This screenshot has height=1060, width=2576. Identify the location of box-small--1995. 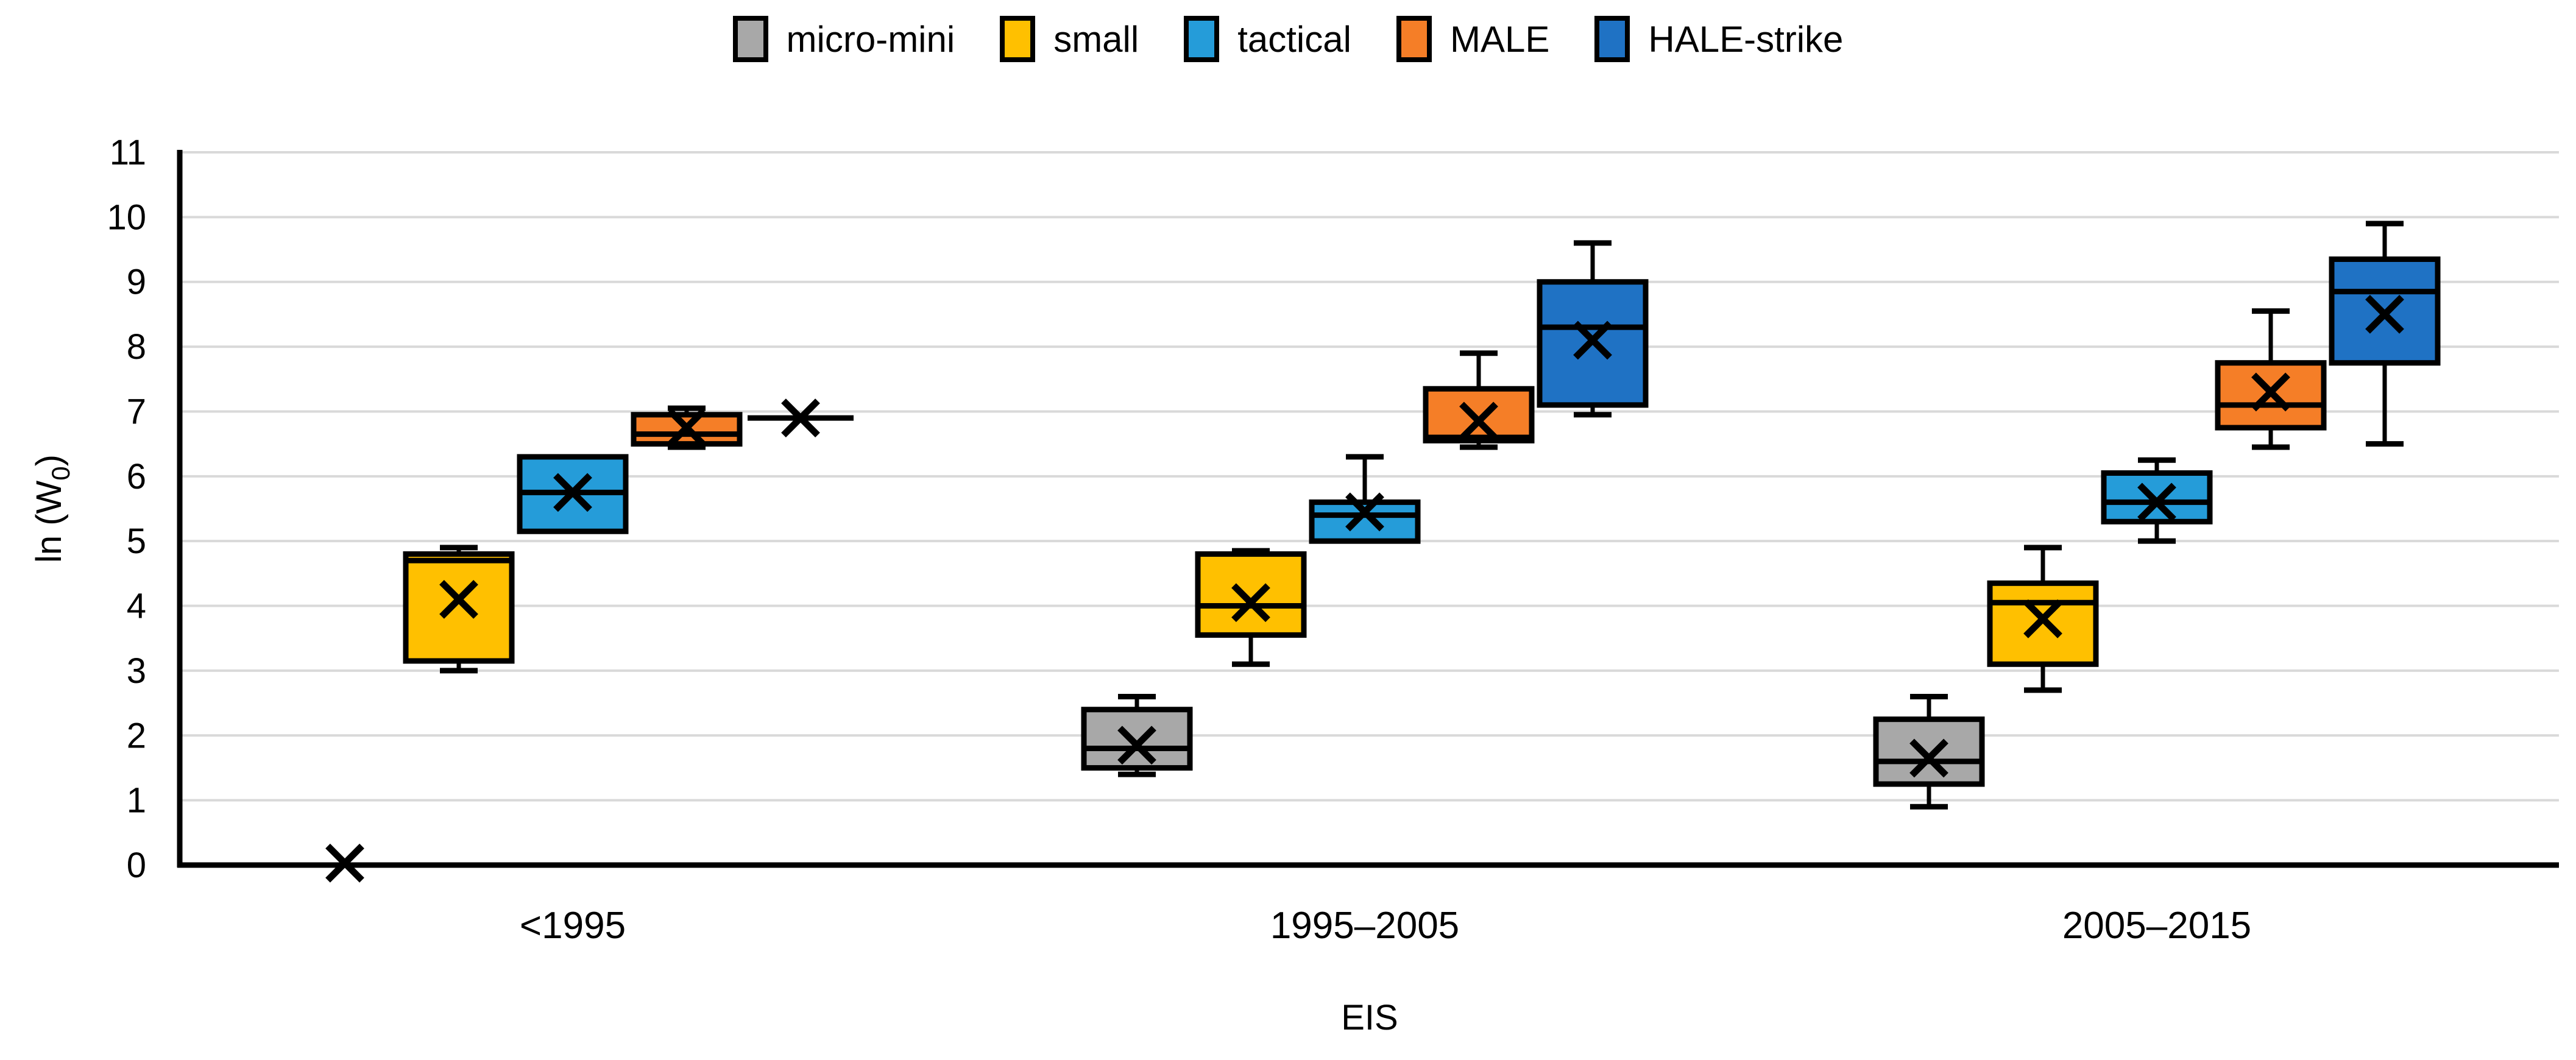
(459, 609).